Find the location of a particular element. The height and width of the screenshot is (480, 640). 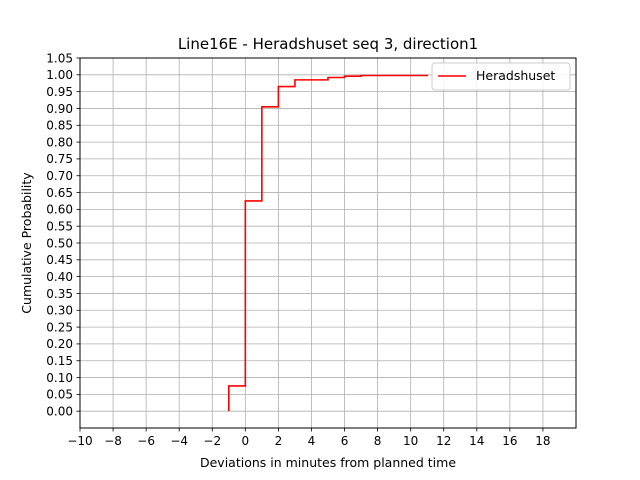

legend: Heradshuset is located at coordinates (501, 76).